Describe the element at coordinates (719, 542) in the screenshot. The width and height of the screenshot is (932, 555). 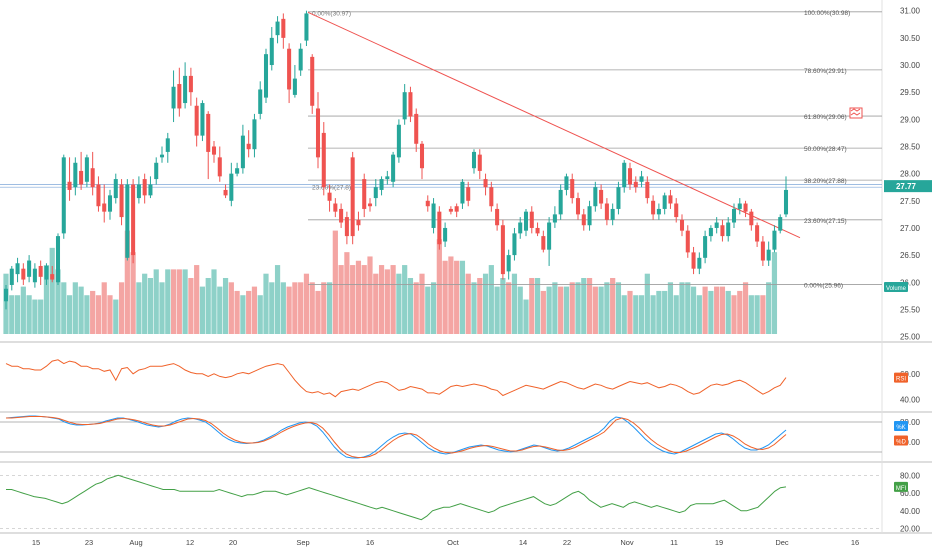
I see `time-tick-label: 19` at that location.